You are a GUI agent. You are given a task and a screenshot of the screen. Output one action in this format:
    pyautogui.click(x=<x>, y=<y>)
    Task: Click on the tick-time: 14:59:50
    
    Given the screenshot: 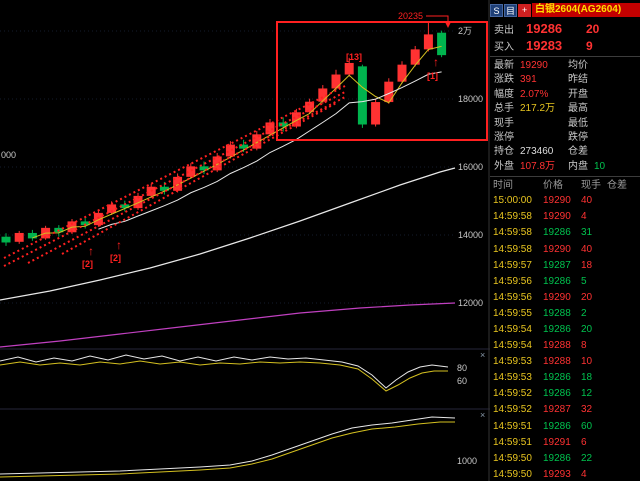 What is the action you would take?
    pyautogui.click(x=512, y=474)
    